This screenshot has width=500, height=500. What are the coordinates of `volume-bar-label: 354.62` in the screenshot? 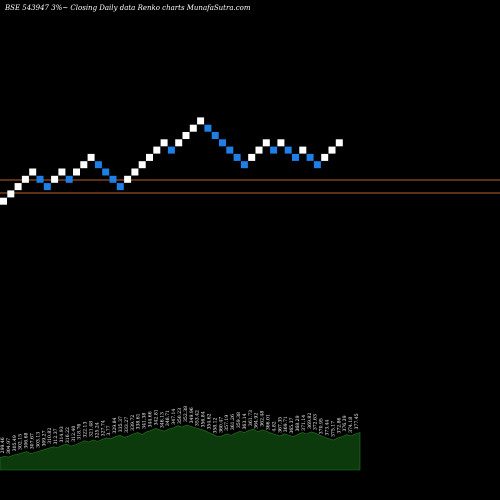 It's located at (210, 421).